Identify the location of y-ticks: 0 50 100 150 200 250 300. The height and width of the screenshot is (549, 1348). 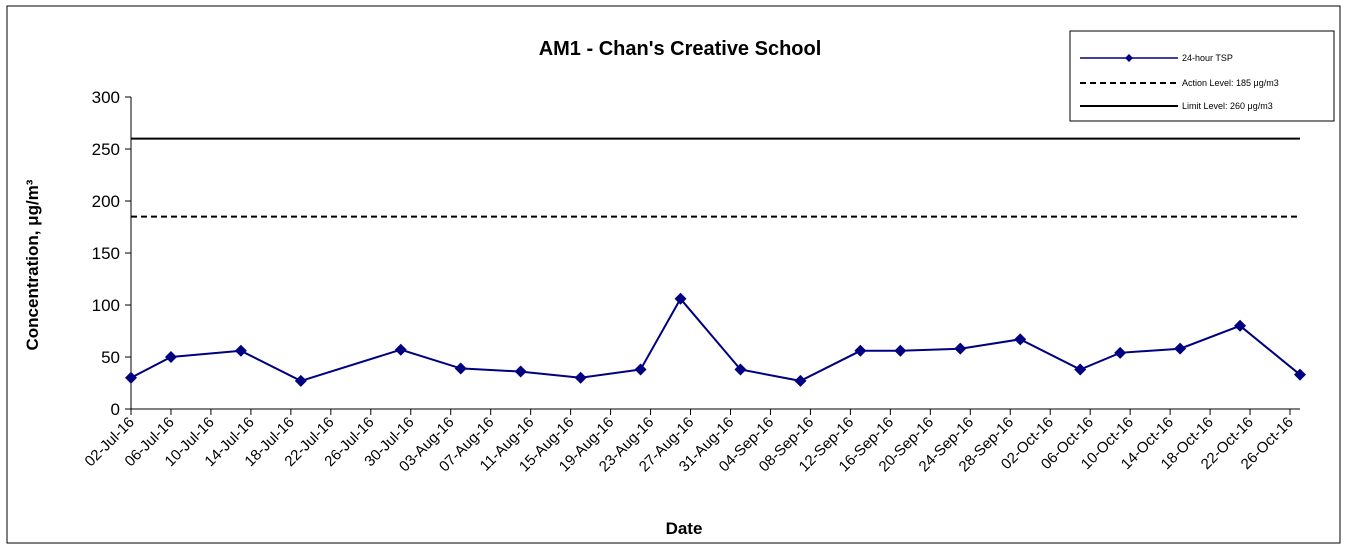
(111, 253).